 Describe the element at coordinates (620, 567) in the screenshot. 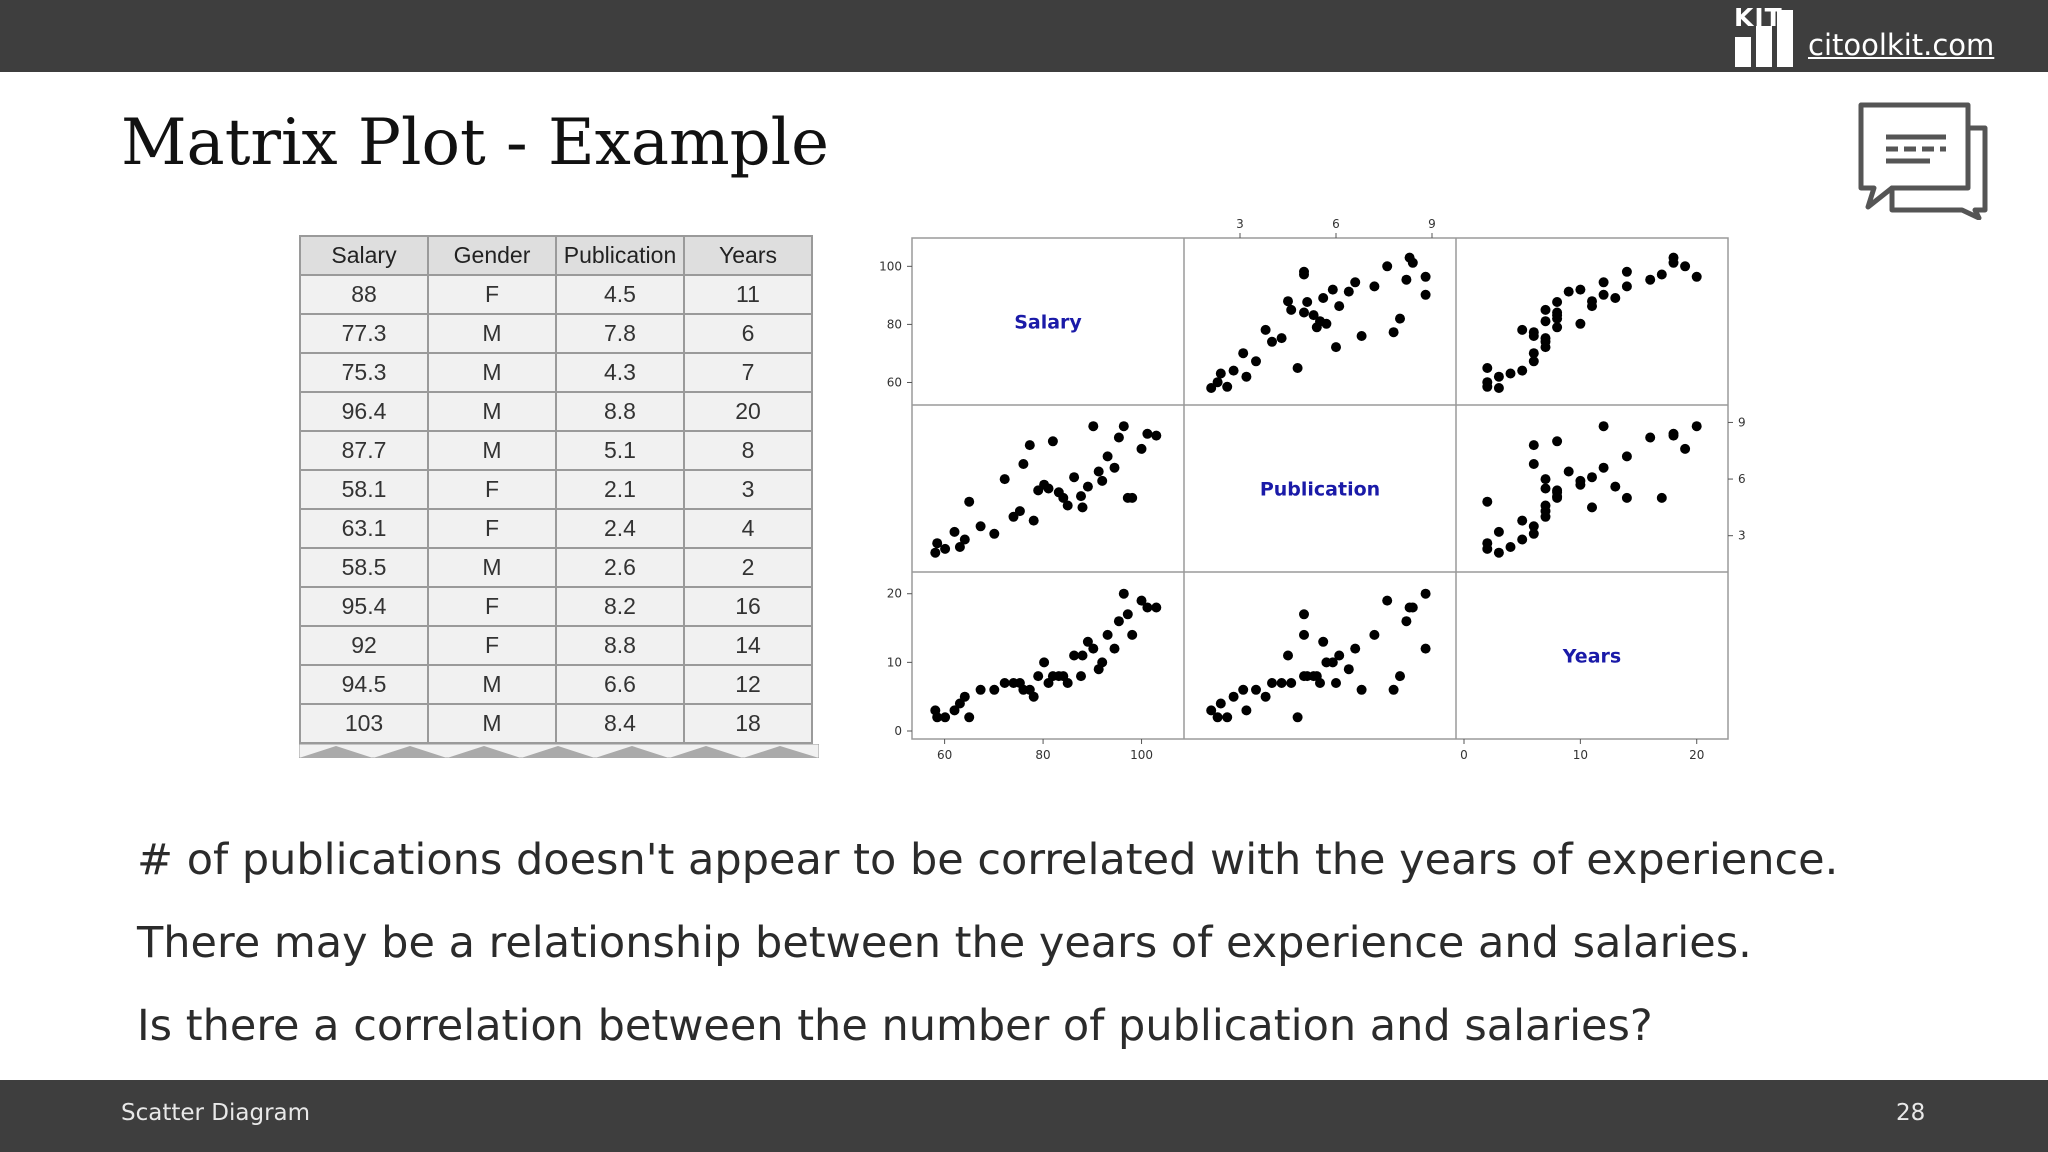

I see `table-cell: 2.6` at that location.